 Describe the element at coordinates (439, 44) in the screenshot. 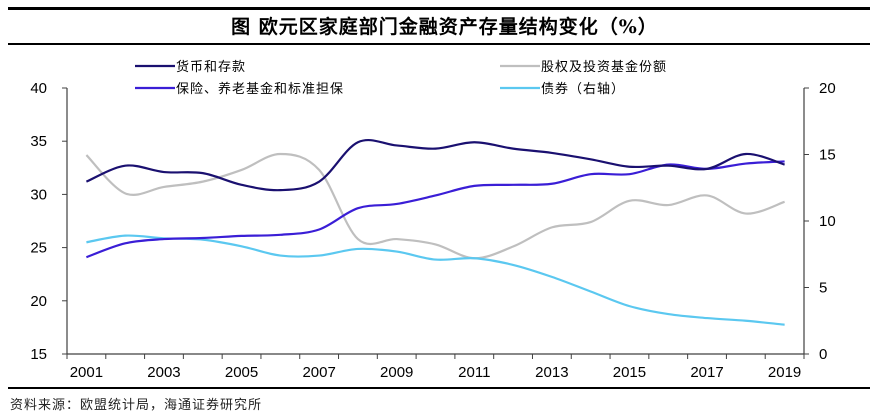

I see `title-rule` at that location.